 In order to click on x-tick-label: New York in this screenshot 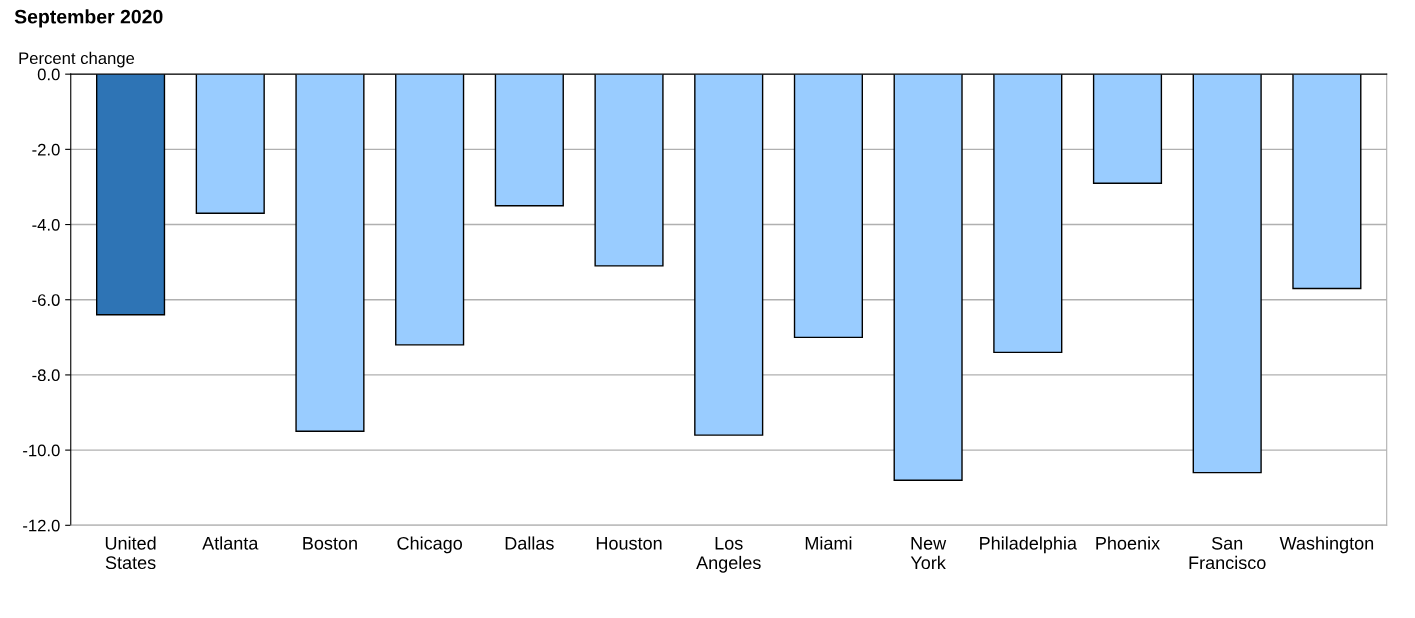, I will do `click(928, 553)`.